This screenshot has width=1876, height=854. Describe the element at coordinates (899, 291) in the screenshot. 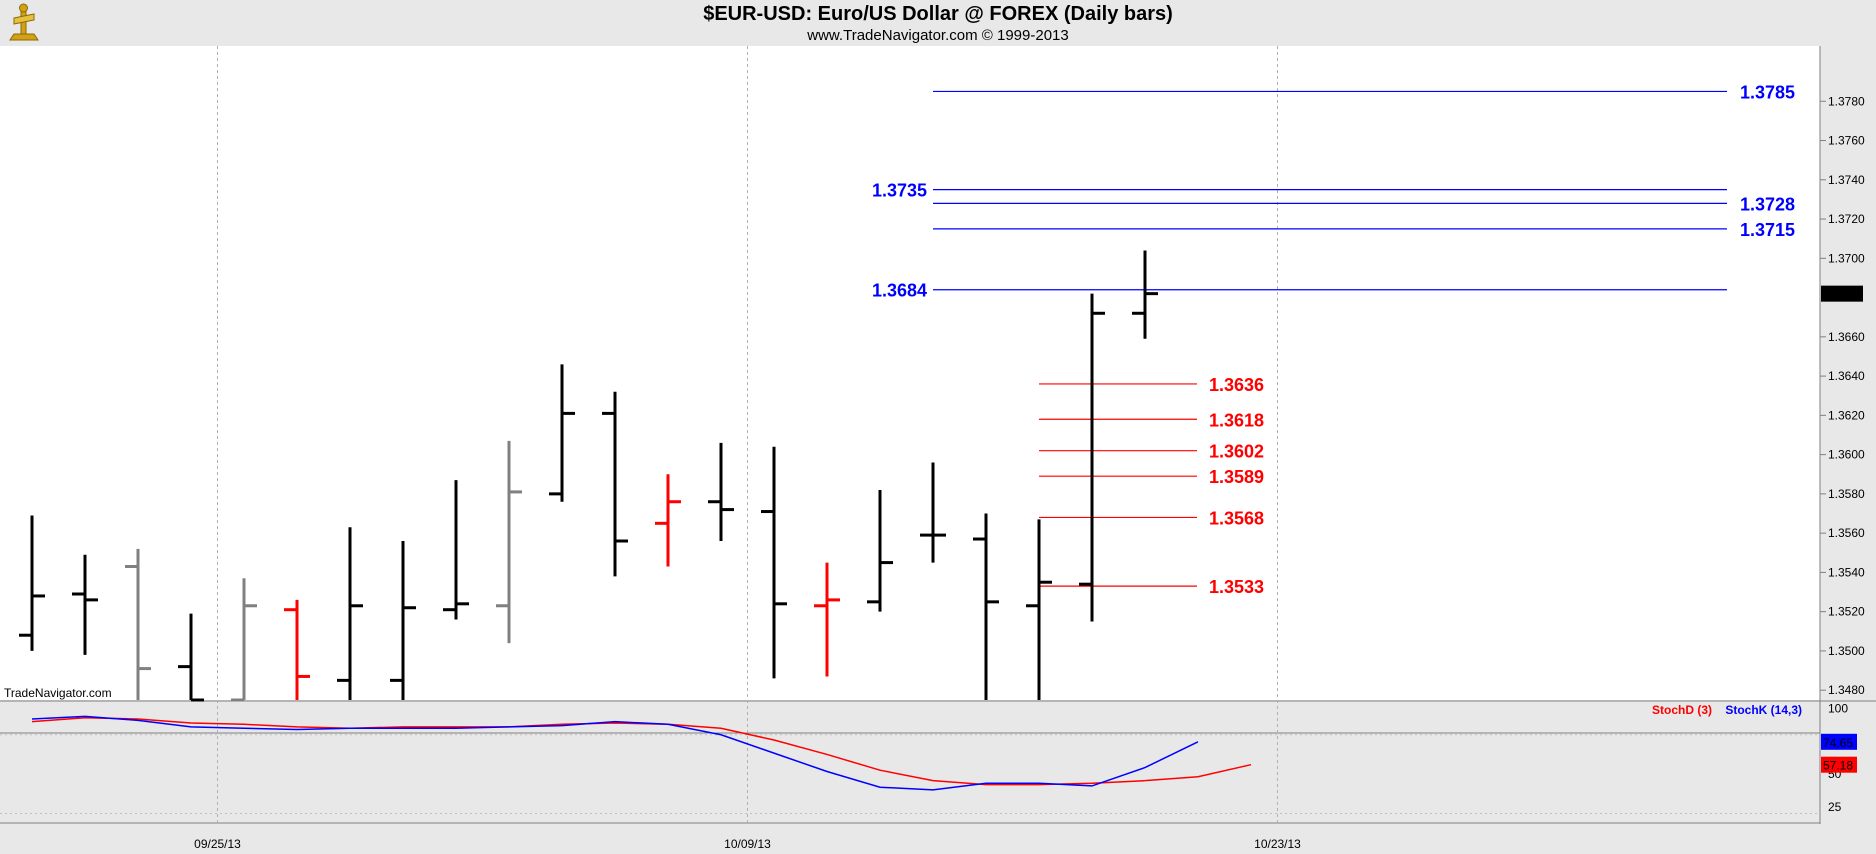

I see `level-label: 1.3684` at that location.